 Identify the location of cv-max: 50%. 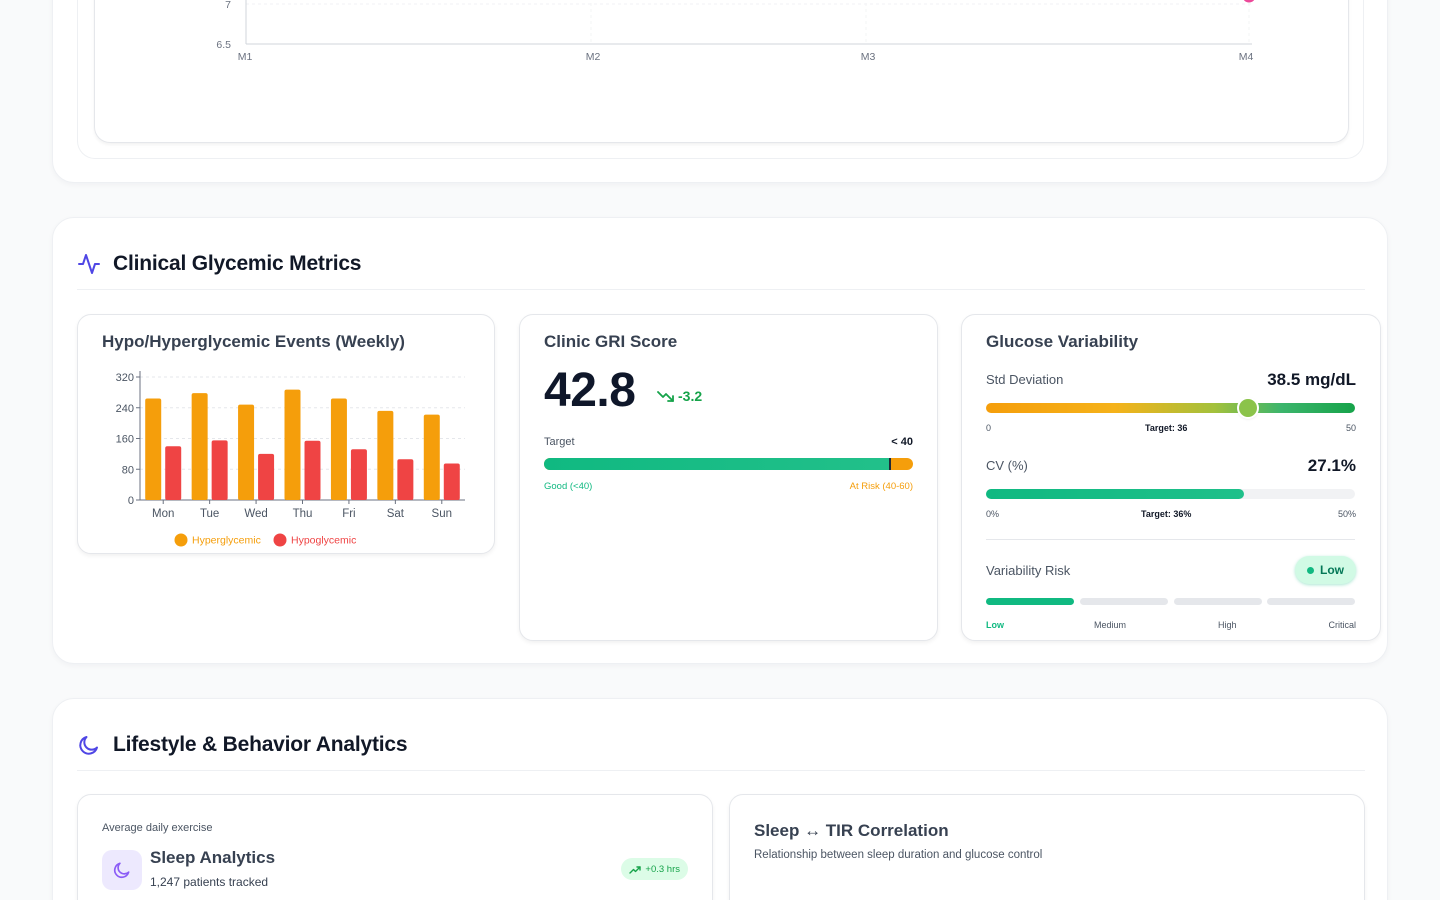
(1346, 514).